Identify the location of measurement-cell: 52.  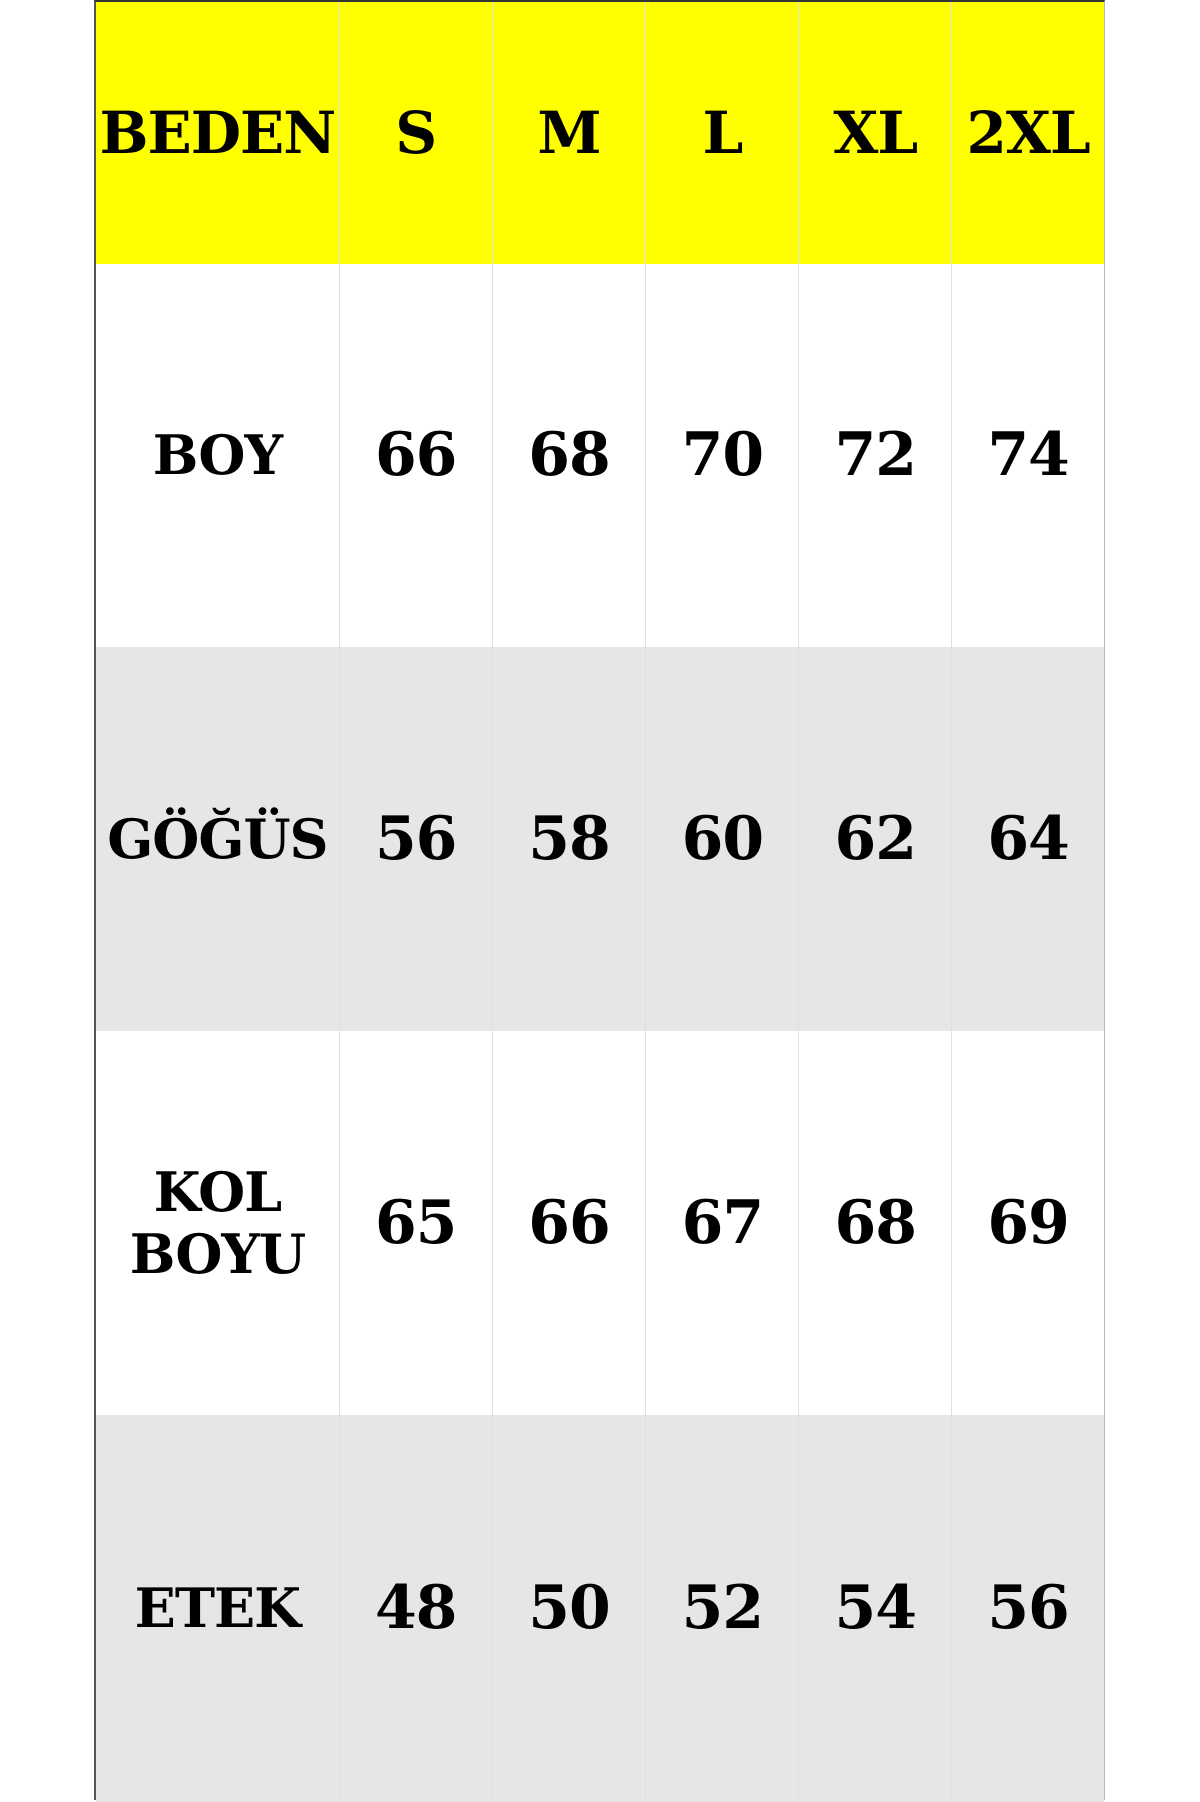
(723, 1608).